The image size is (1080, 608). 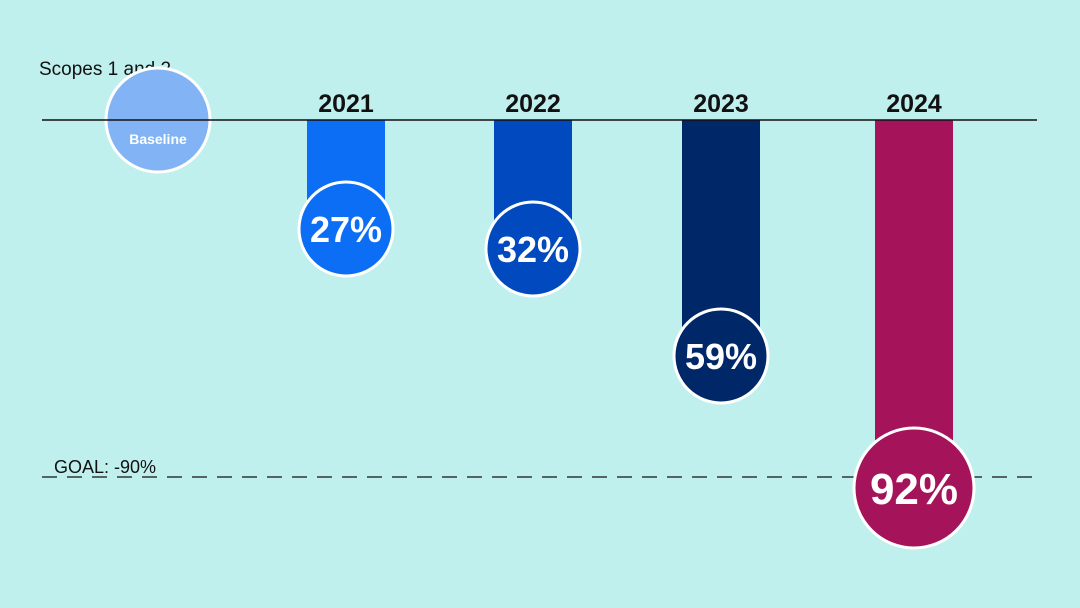 I want to click on value-label-2022: 32%, so click(x=533, y=249).